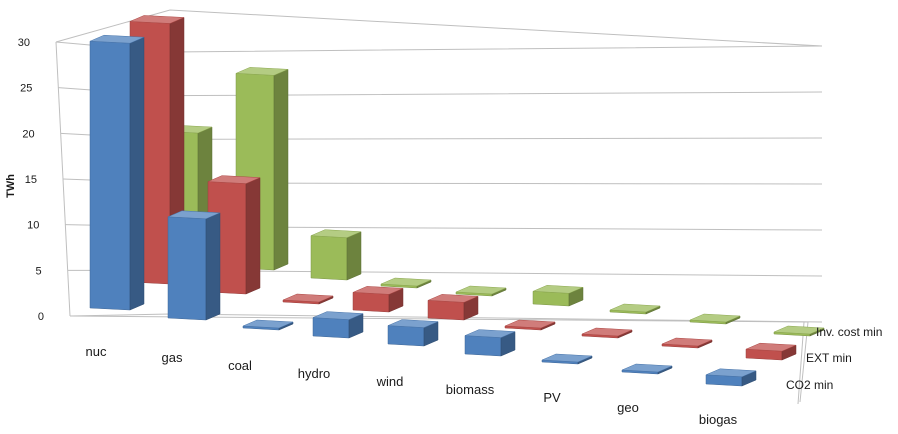 The width and height of the screenshot is (898, 434). What do you see at coordinates (607, 333) in the screenshot?
I see `bar-ext-min-pv` at bounding box center [607, 333].